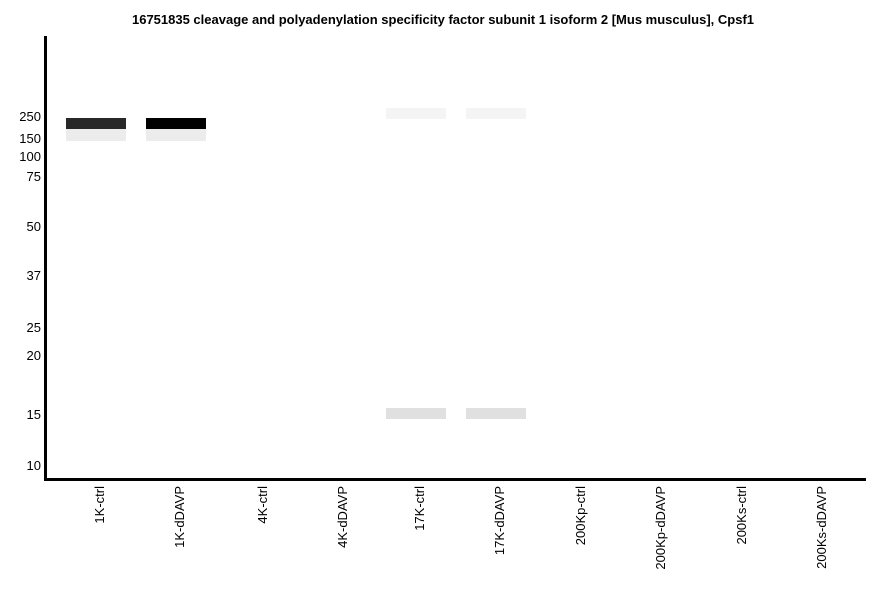 Image resolution: width=886 pixels, height=595 pixels. Describe the element at coordinates (660, 528) in the screenshot. I see `lane-label-200Kp-dDAVP: 200Kp-dDAVP` at that location.